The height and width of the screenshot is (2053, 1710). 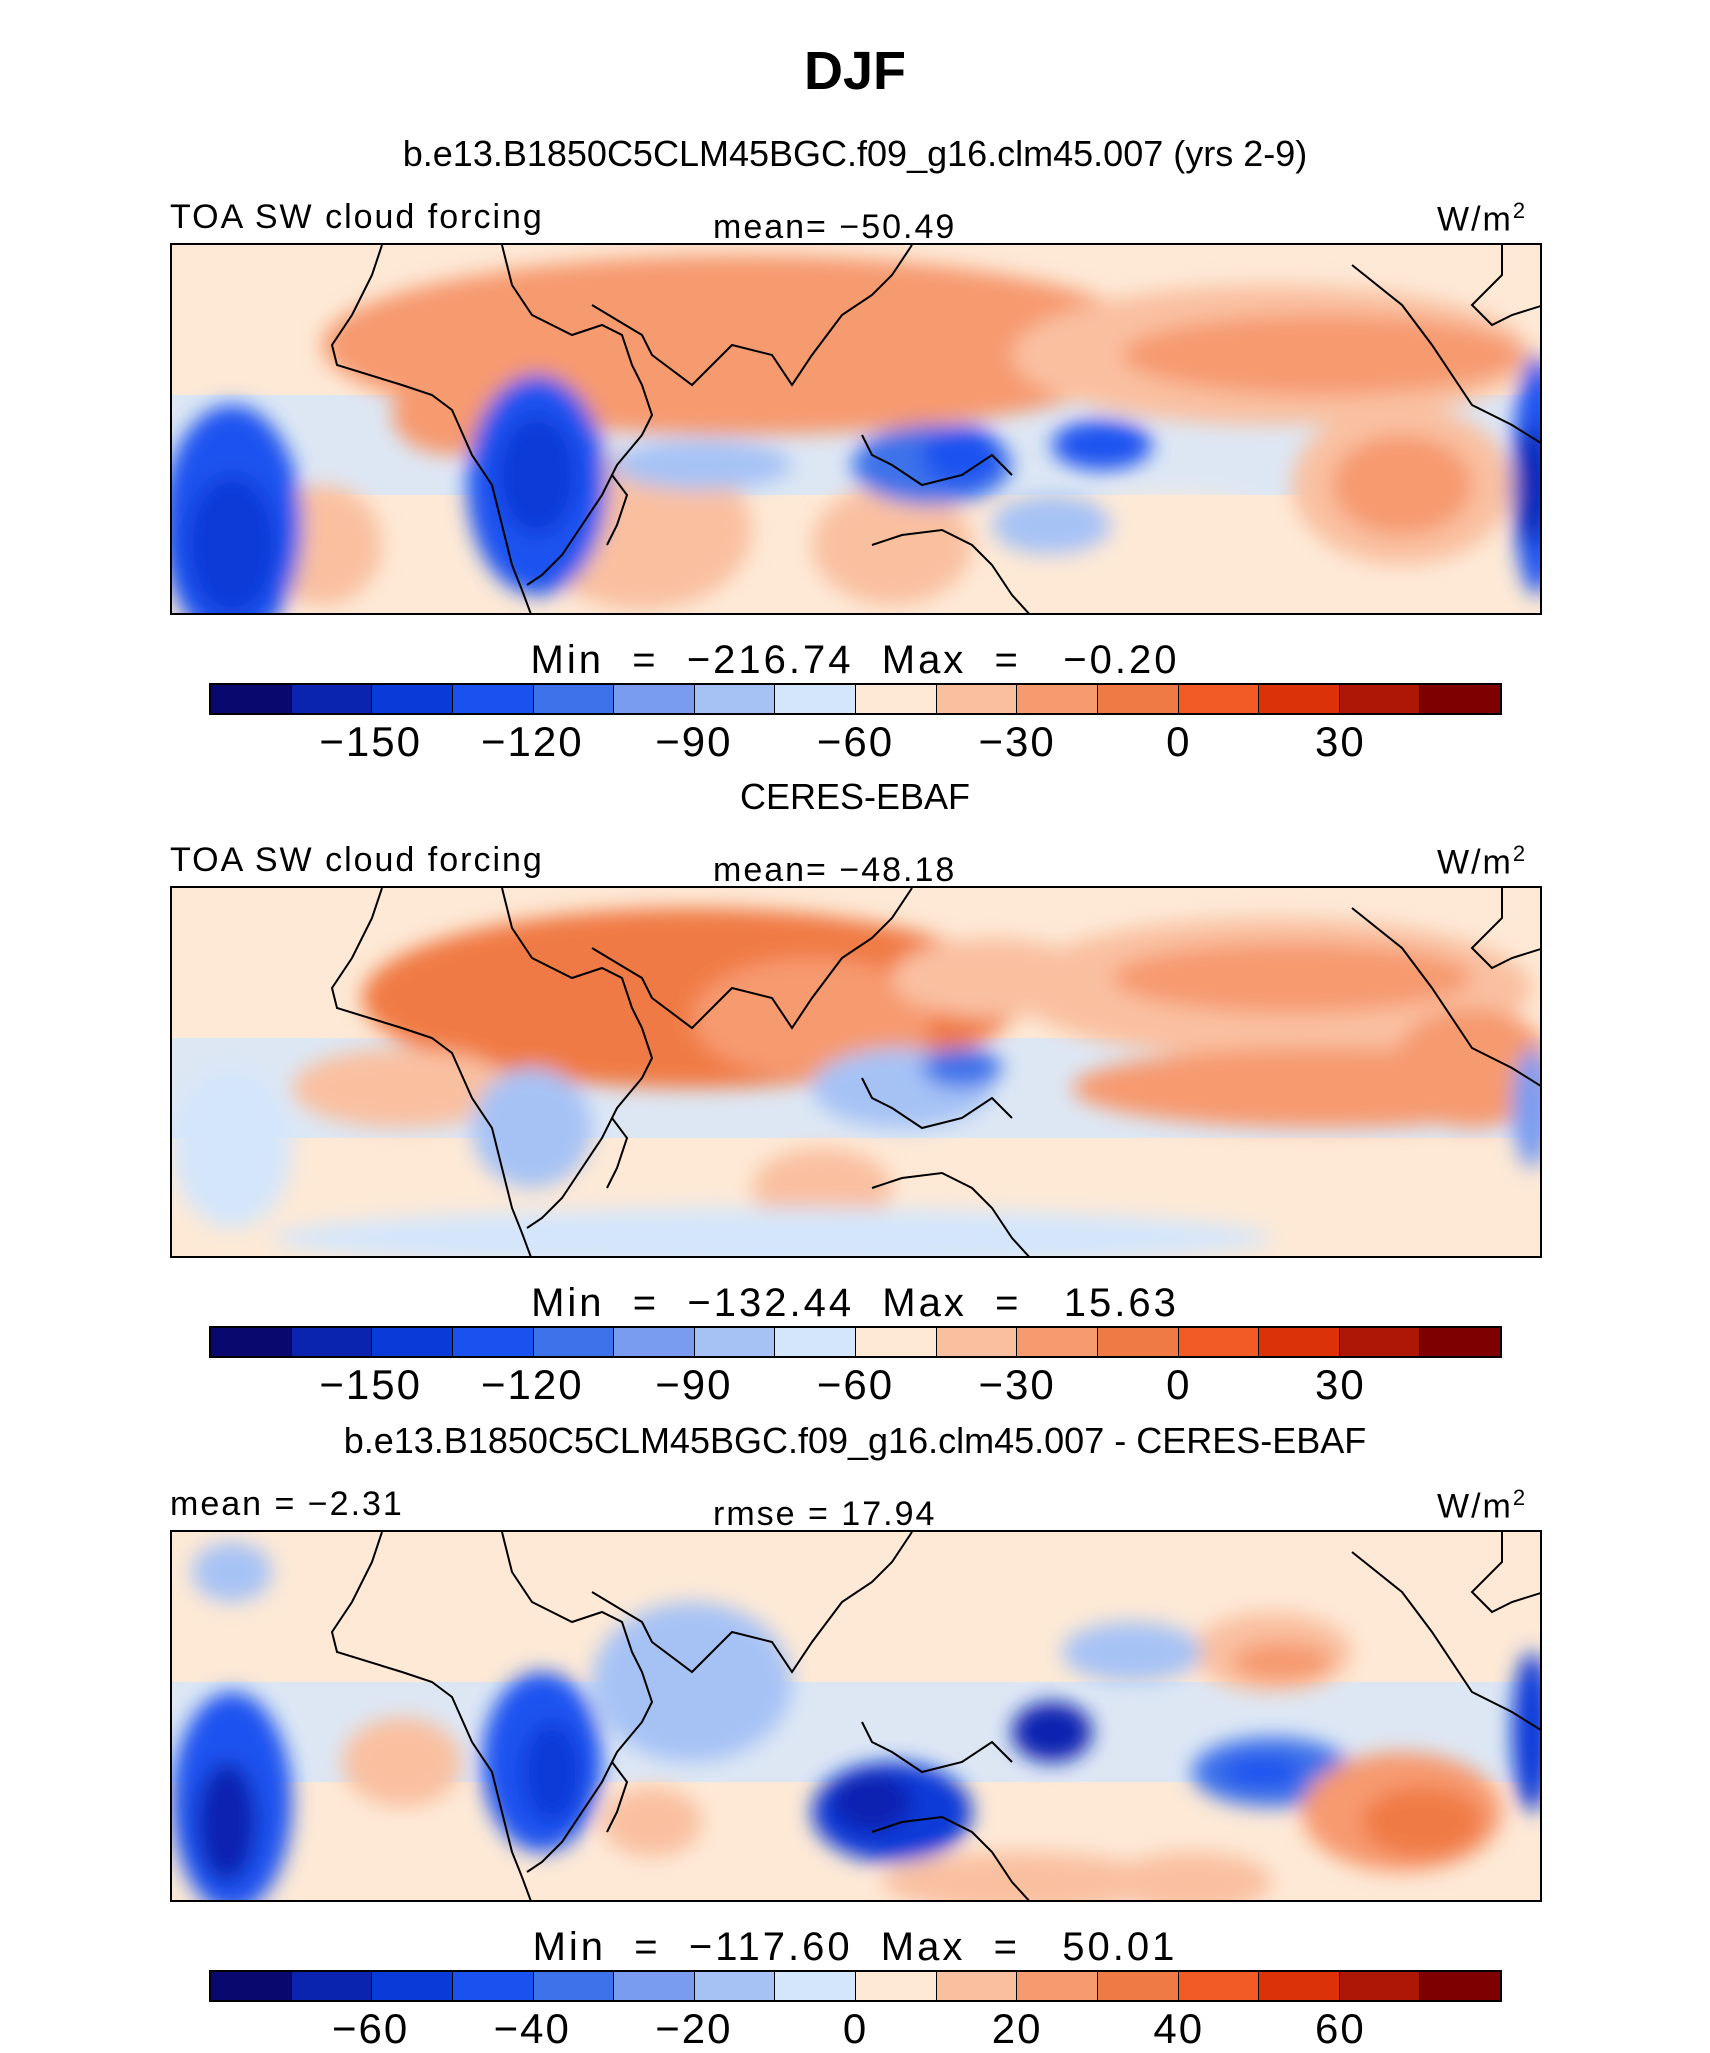 What do you see at coordinates (532, 741) in the screenshot?
I see `colorbar-tick-label: −120` at bounding box center [532, 741].